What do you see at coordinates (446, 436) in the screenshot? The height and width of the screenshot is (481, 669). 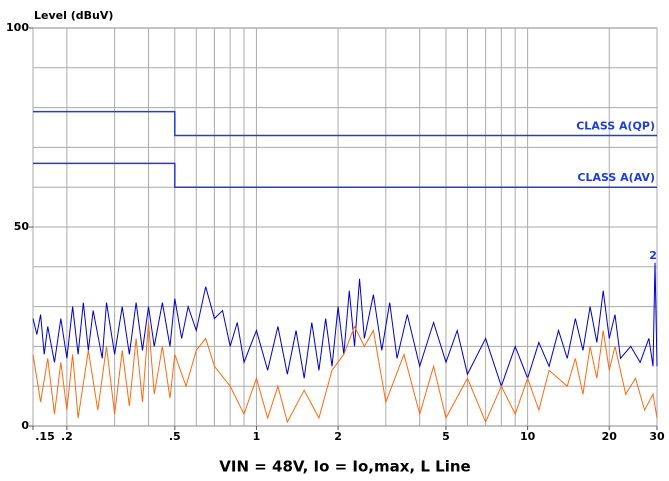 I see `x-tick-label: 5` at bounding box center [446, 436].